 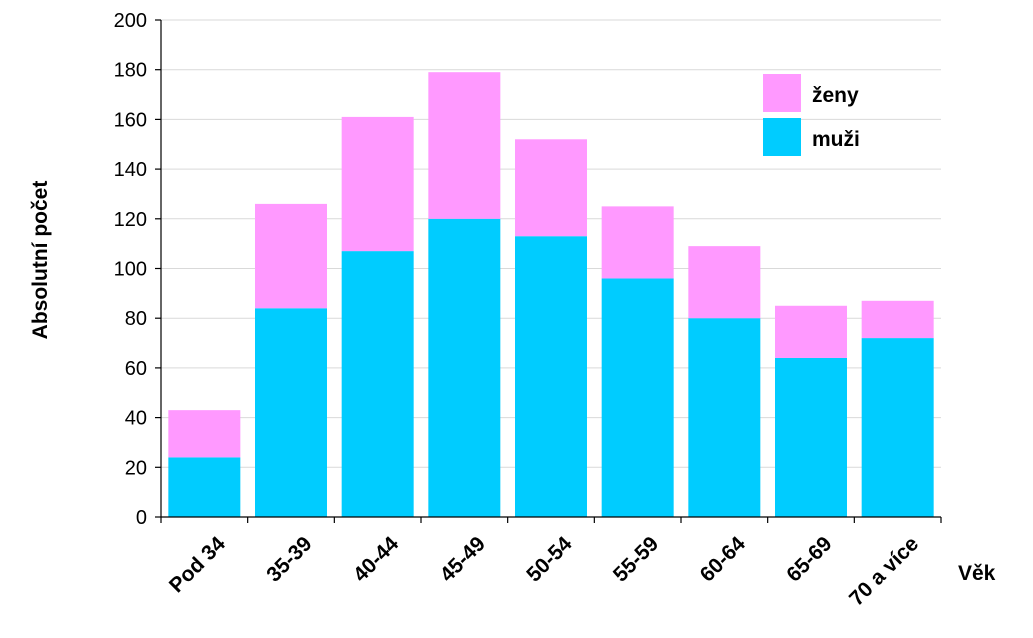 I want to click on x-tick-label: 55-59, so click(x=636, y=559).